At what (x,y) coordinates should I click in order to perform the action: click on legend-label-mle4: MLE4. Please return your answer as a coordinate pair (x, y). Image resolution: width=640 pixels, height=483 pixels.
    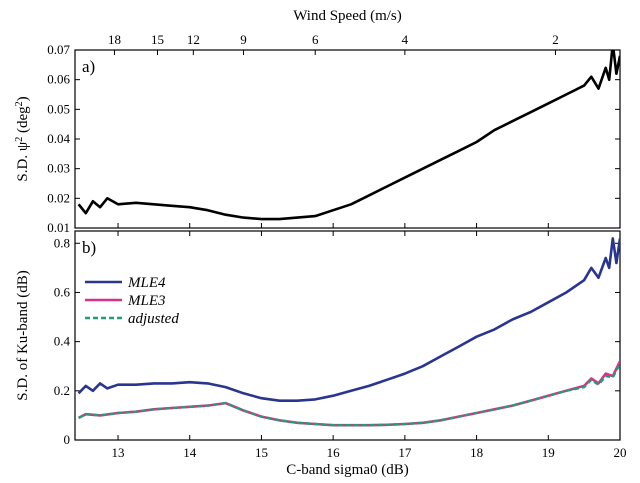
    Looking at the image, I should click on (146, 283).